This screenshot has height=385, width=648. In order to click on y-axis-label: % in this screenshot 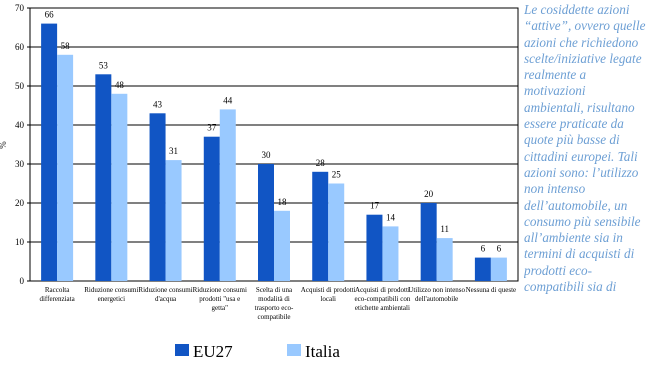, I will do `click(4, 145)`.